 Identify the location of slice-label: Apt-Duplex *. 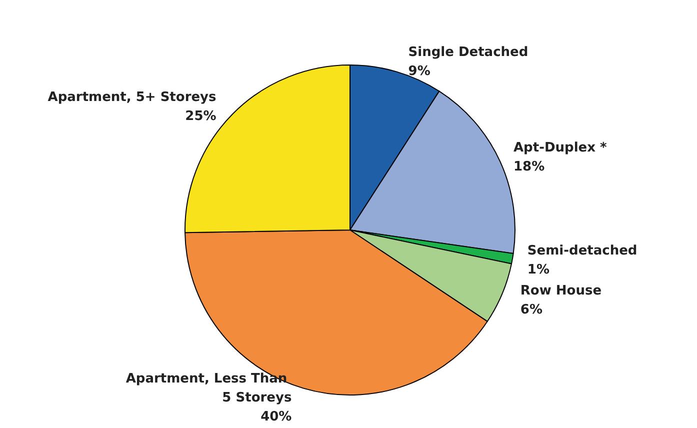
(560, 148).